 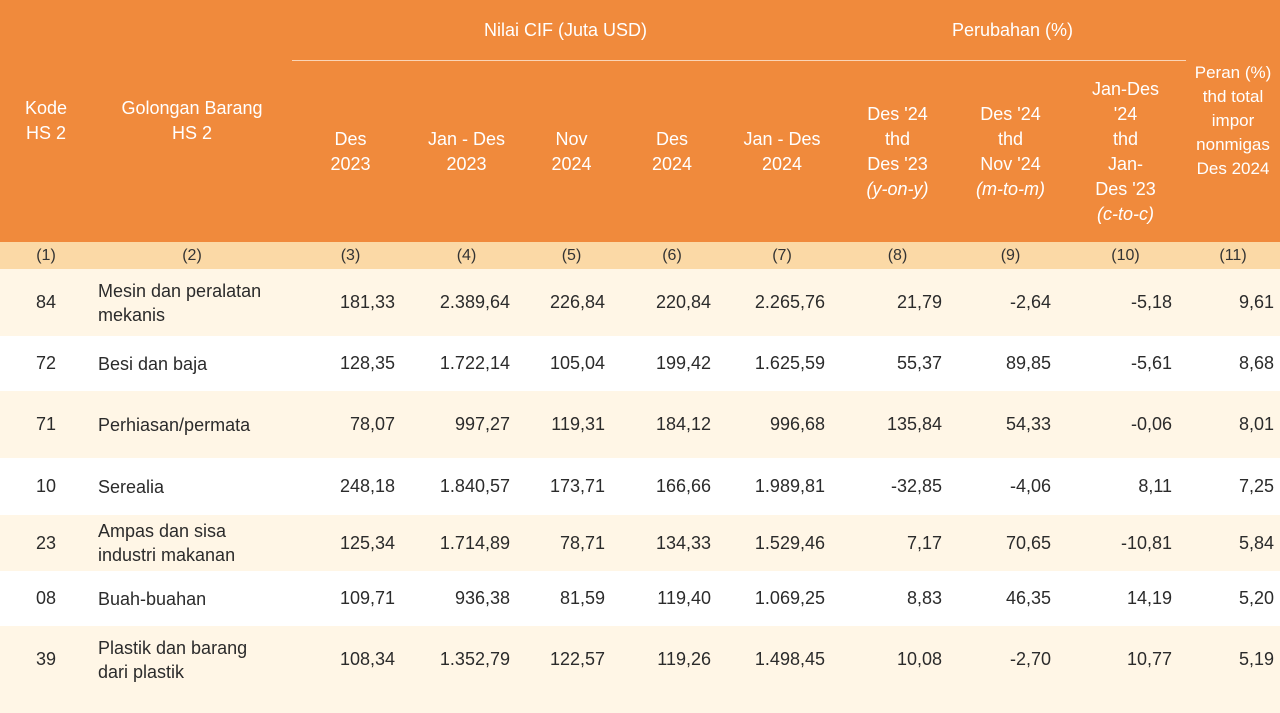 I want to click on header-change-col-9: Des '24 thd Nov '24 (m-to-m), so click(x=1010, y=151).